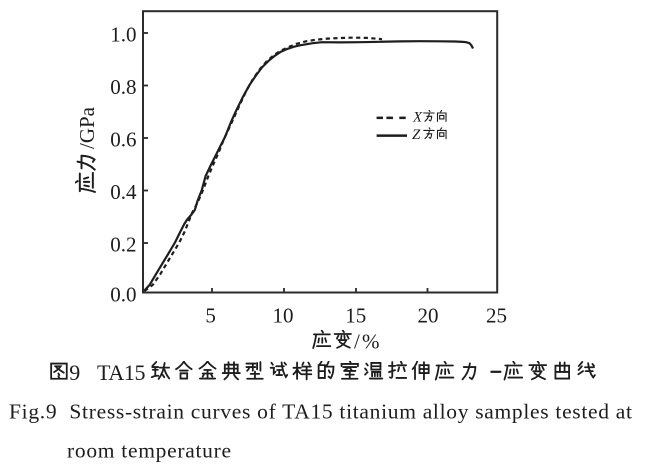 The height and width of the screenshot is (471, 645). Describe the element at coordinates (428, 316) in the screenshot. I see `svg-text: 20` at that location.